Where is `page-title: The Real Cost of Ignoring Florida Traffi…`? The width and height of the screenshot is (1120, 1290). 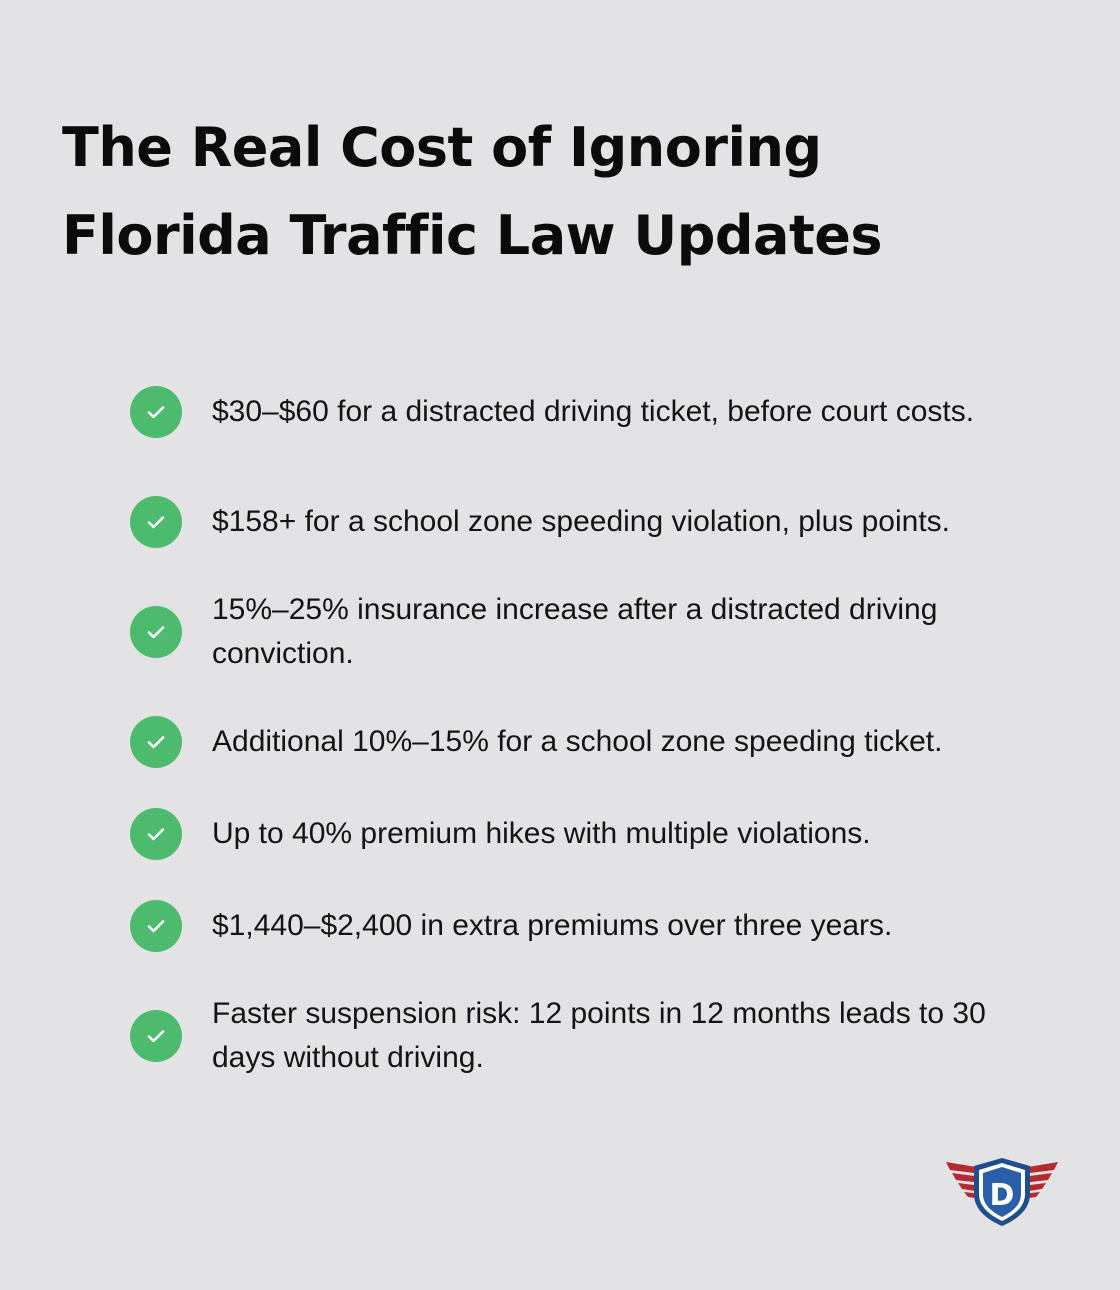 page-title: The Real Cost of Ignoring Florida Traffi… is located at coordinates (562, 192).